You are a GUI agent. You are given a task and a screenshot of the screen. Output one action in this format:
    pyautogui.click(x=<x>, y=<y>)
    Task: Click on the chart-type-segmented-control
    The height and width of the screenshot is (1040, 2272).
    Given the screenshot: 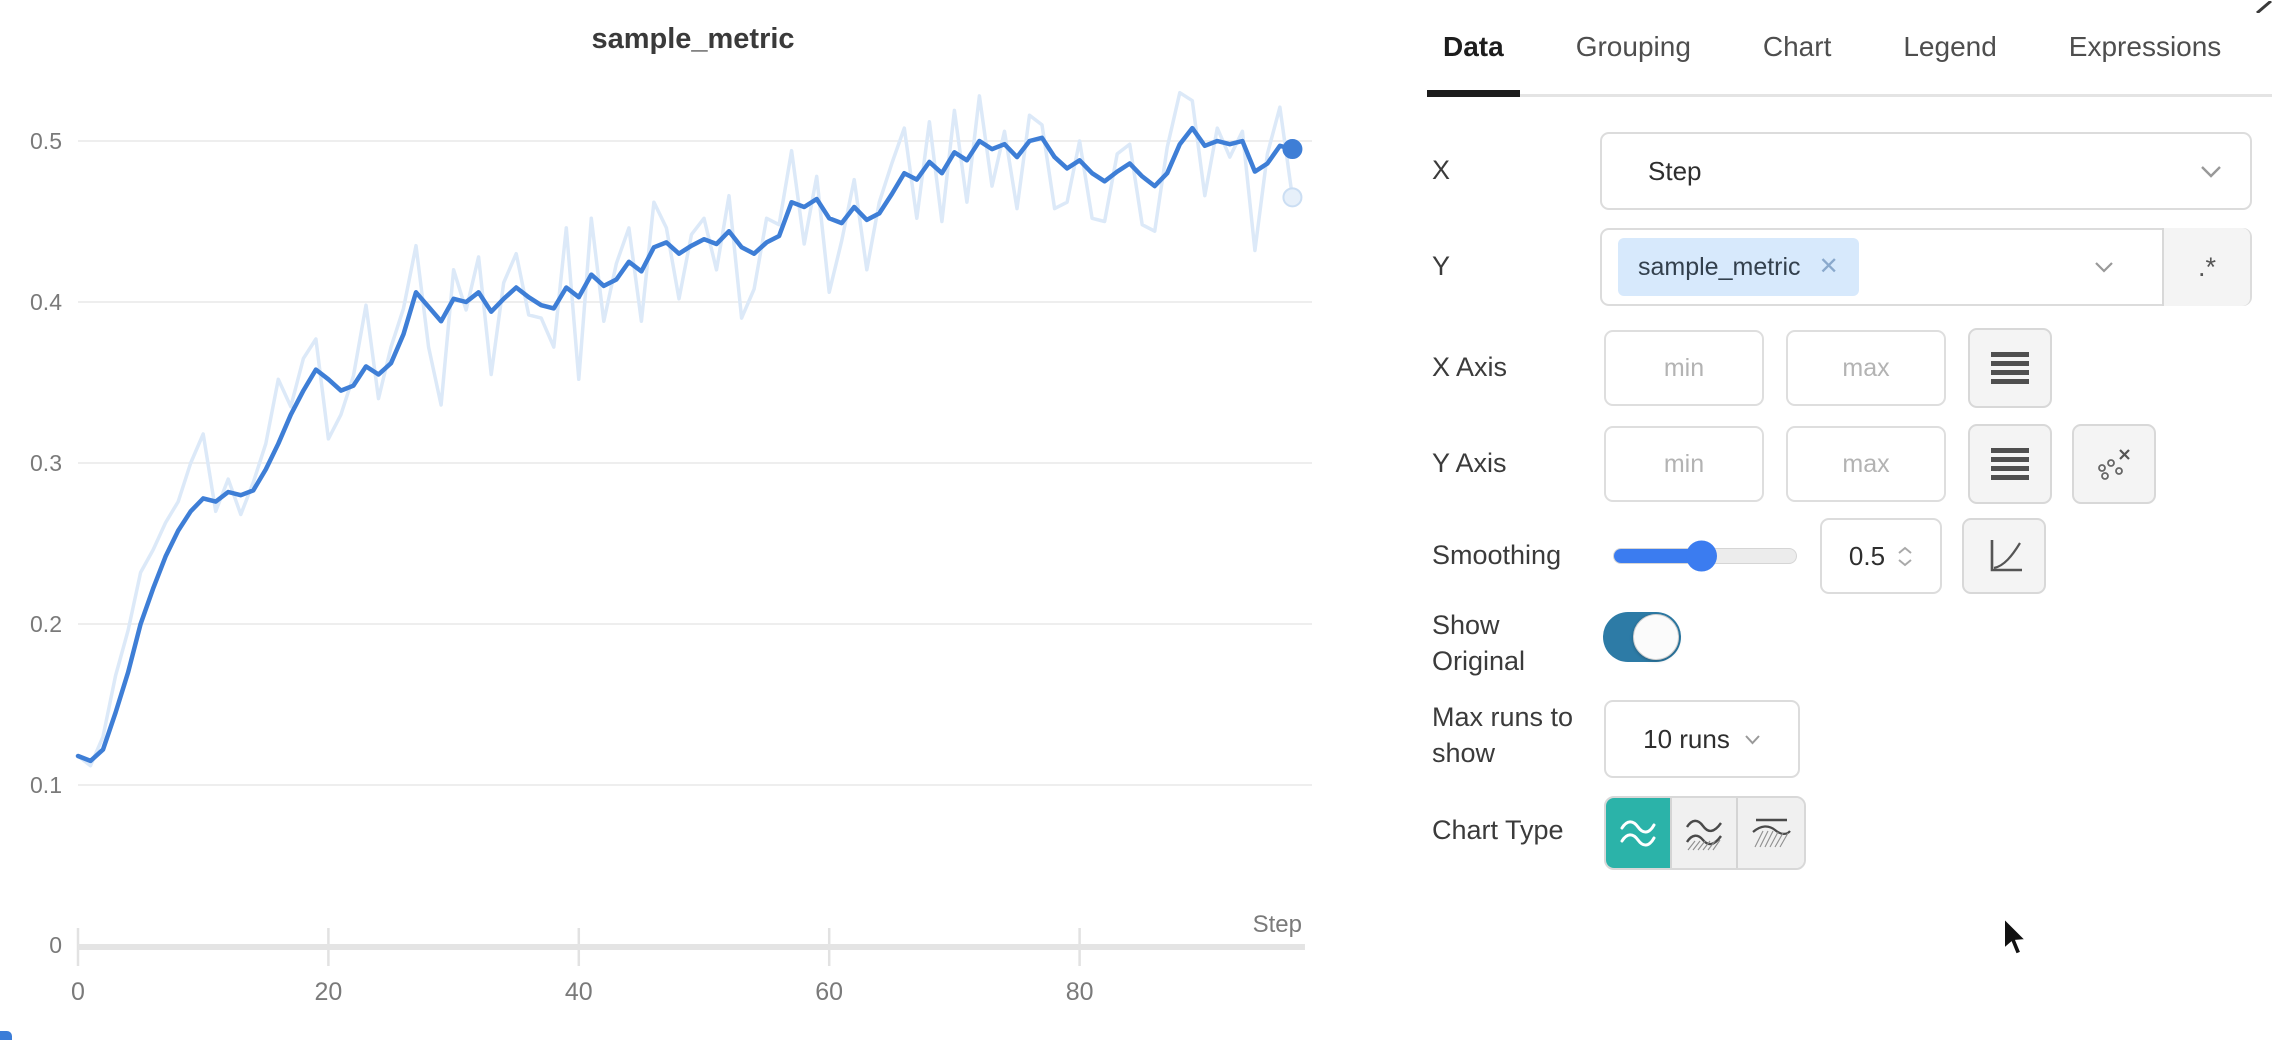 What is the action you would take?
    pyautogui.click(x=1705, y=833)
    